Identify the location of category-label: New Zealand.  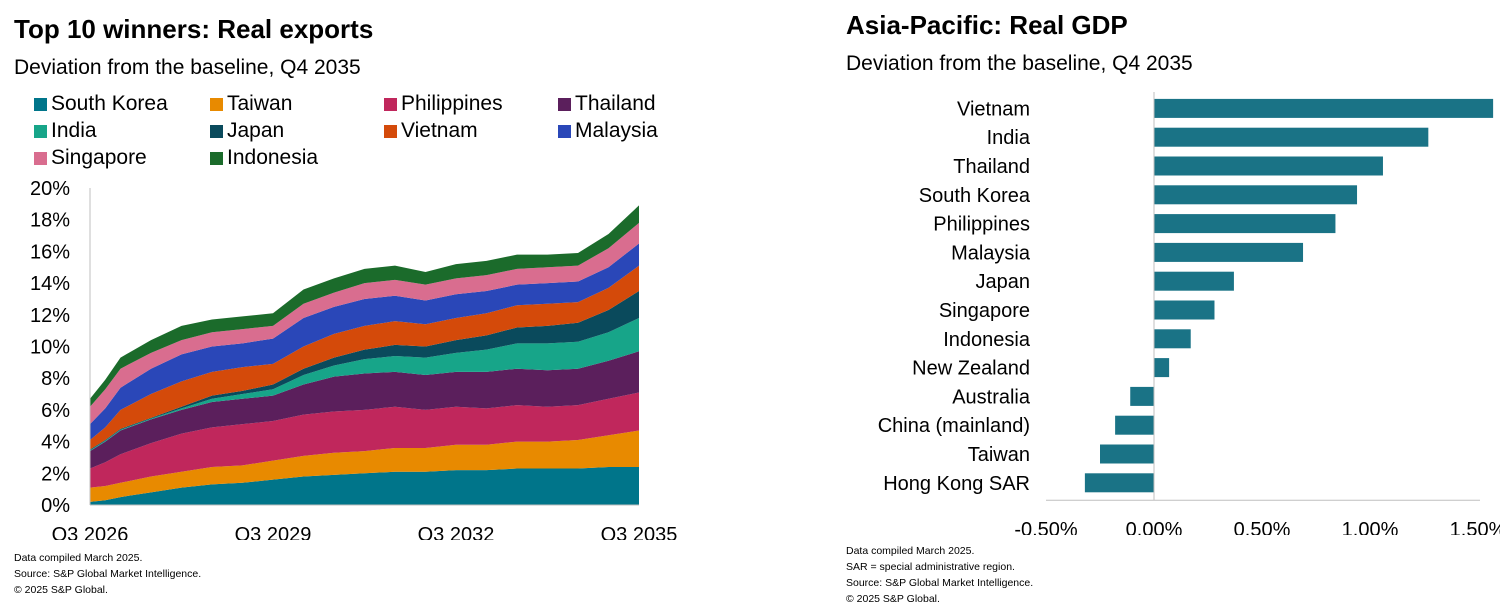
(971, 369).